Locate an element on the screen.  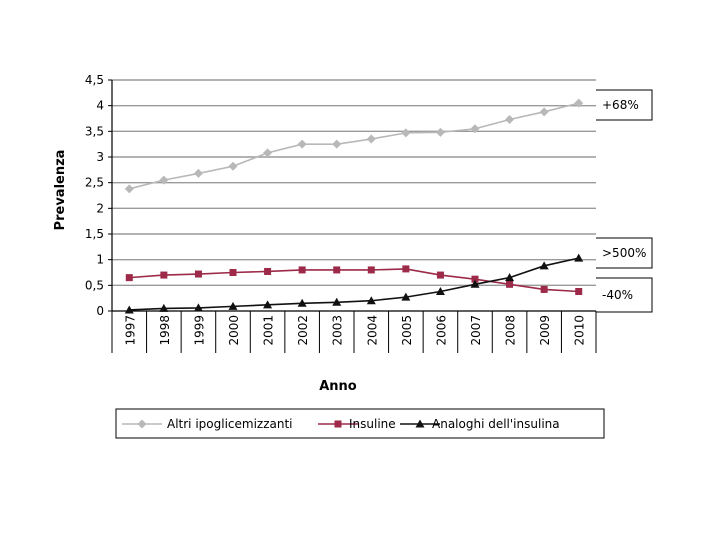
legend-item: Insuline is located at coordinates (357, 424).